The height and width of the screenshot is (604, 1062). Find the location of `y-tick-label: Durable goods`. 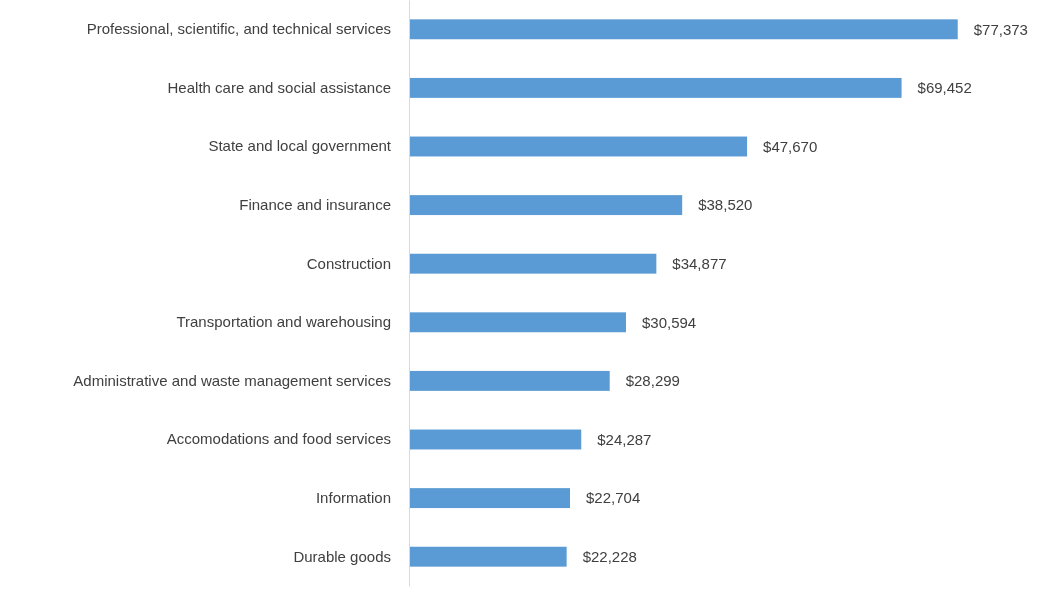

y-tick-label: Durable goods is located at coordinates (342, 556).